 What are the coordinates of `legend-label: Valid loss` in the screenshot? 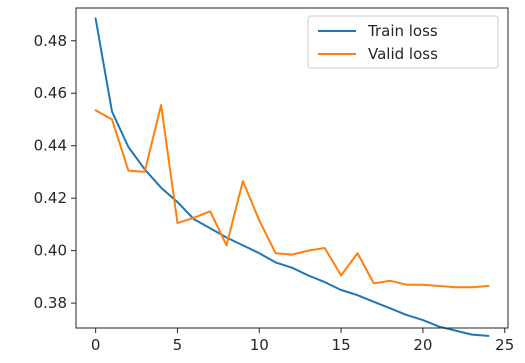 It's located at (403, 54).